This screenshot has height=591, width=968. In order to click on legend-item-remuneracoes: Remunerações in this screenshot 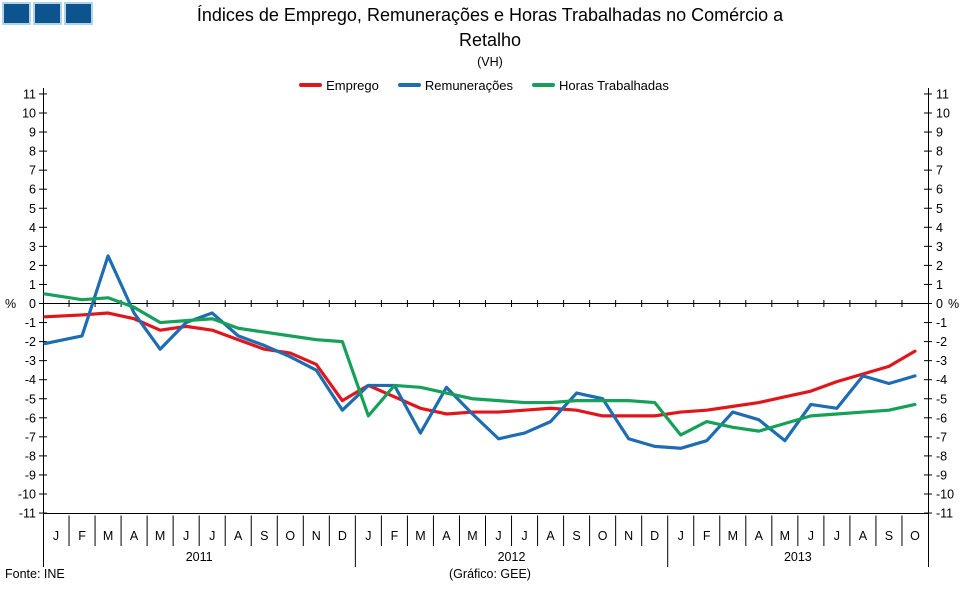, I will do `click(455, 85)`.